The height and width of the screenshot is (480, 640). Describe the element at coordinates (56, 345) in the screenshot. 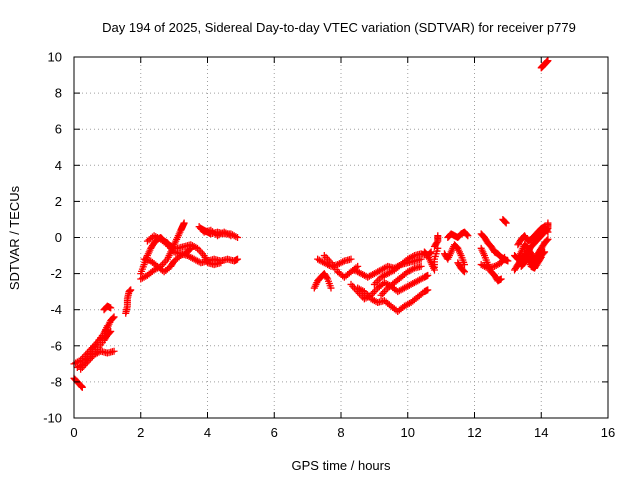

I see `y-tick-label: -6` at that location.